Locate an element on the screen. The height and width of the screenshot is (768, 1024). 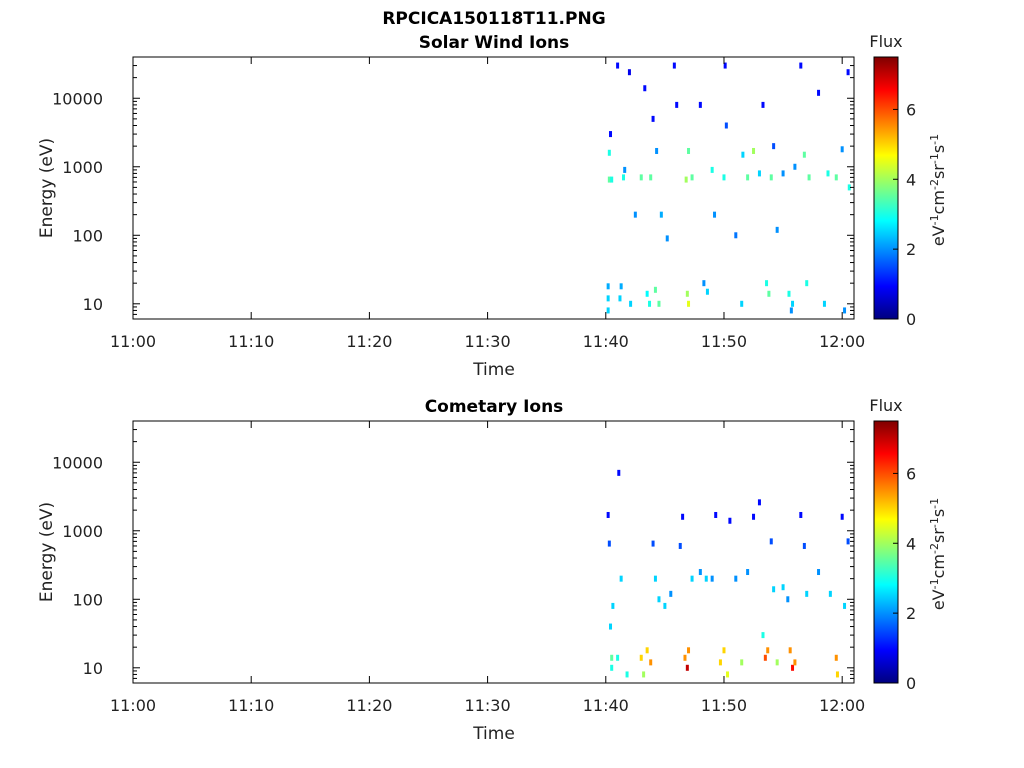
x-tick-label: 12:00 is located at coordinates (842, 341).